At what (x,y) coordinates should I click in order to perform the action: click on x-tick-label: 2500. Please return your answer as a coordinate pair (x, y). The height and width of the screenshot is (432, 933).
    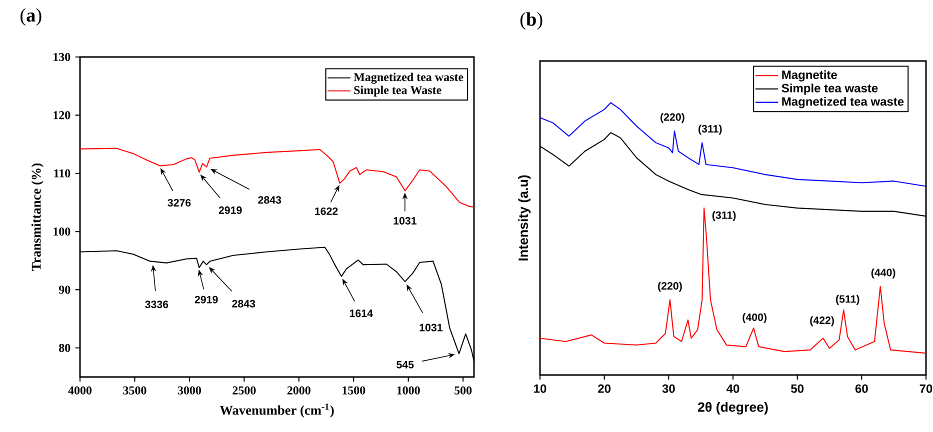
    Looking at the image, I should click on (244, 390).